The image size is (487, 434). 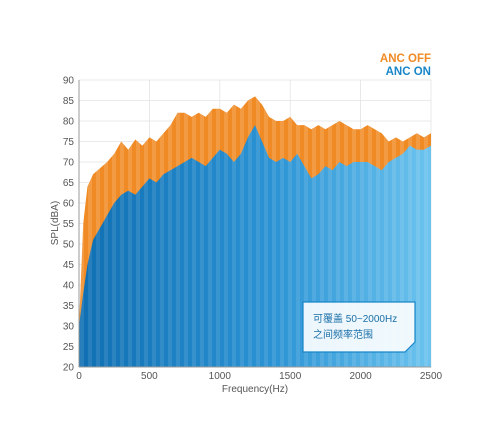 I want to click on legend-anc-on: ANC ON, so click(x=408, y=72).